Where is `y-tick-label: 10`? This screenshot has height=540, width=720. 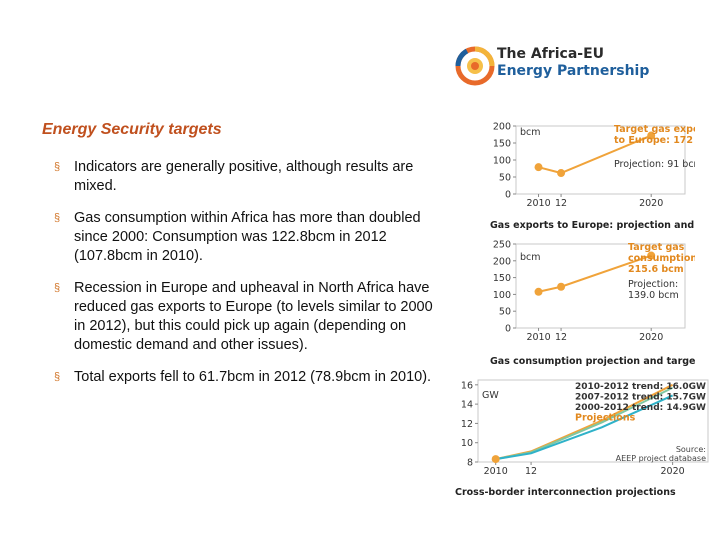 y-tick-label: 10 is located at coordinates (467, 443).